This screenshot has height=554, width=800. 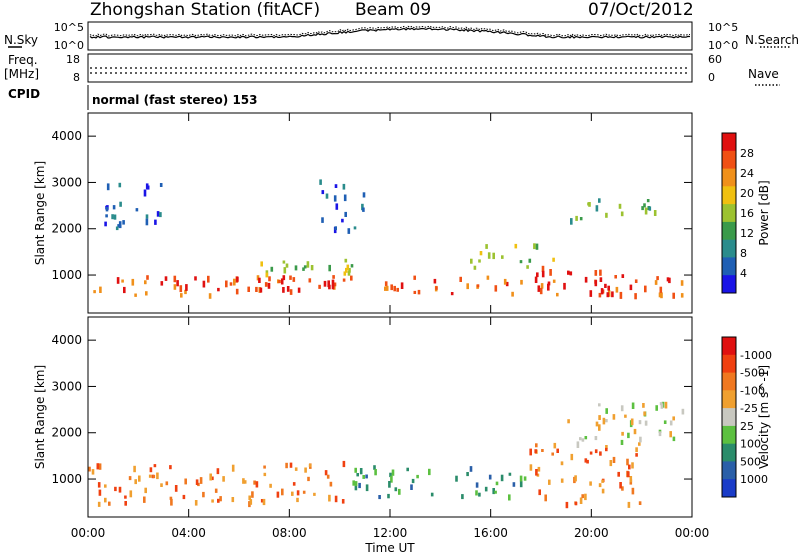 What do you see at coordinates (756, 355) in the screenshot?
I see `colorbar-tick-label: -1000` at bounding box center [756, 355].